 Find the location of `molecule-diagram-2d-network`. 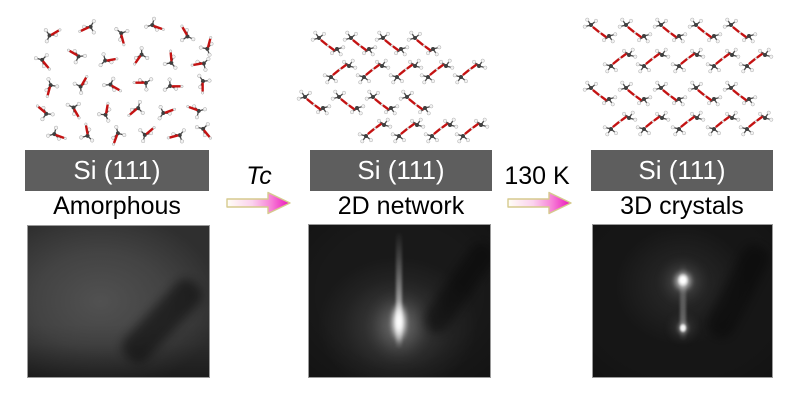

molecule-diagram-2d-network is located at coordinates (393, 87).